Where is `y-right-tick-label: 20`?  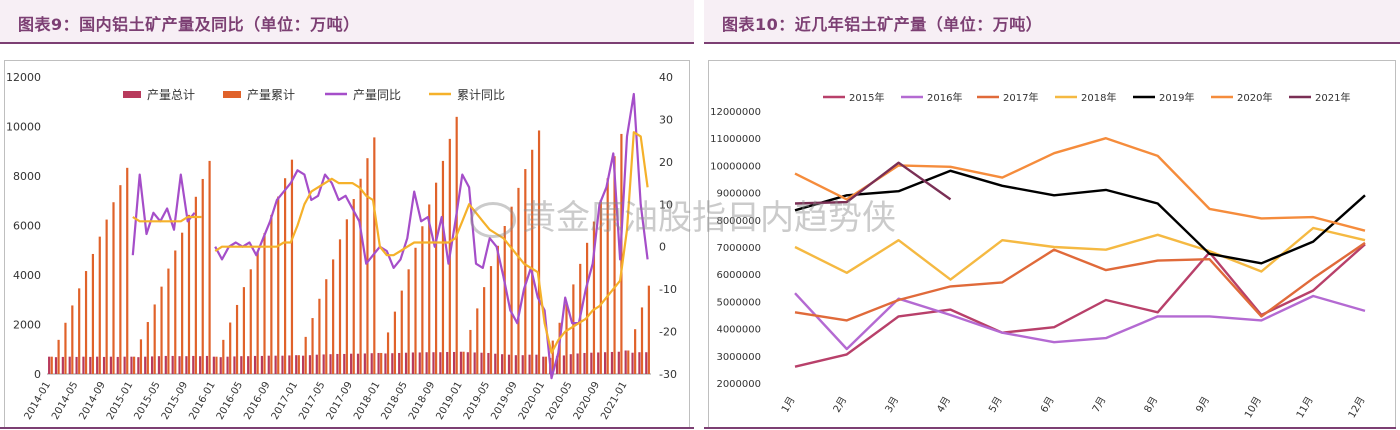 y-right-tick-label: 20 is located at coordinates (666, 162).